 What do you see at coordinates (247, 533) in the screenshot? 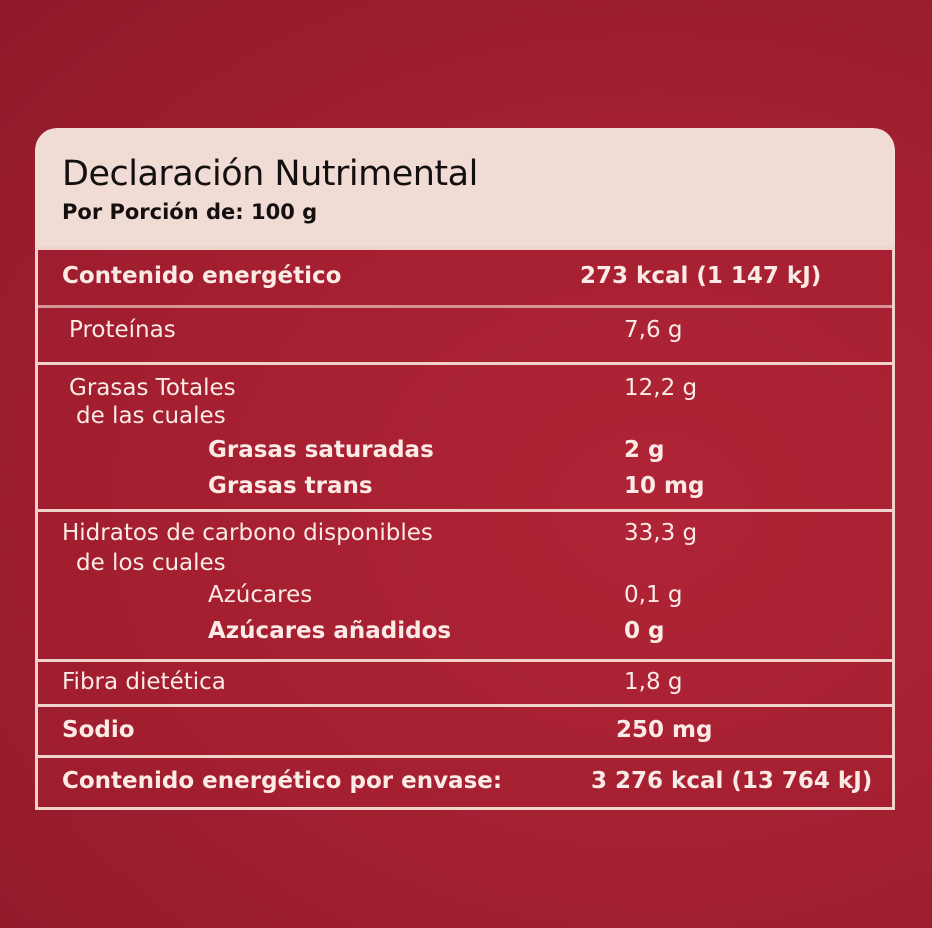
I see `row-label: Hidratos de carbono disponibles` at bounding box center [247, 533].